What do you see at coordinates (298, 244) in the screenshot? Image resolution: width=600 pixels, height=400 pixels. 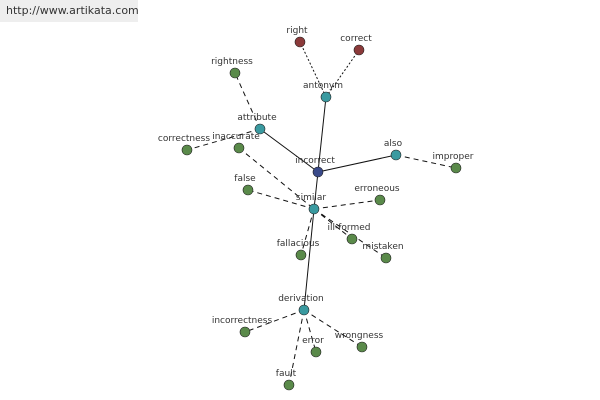 I see `node-label: fallacious` at bounding box center [298, 244].